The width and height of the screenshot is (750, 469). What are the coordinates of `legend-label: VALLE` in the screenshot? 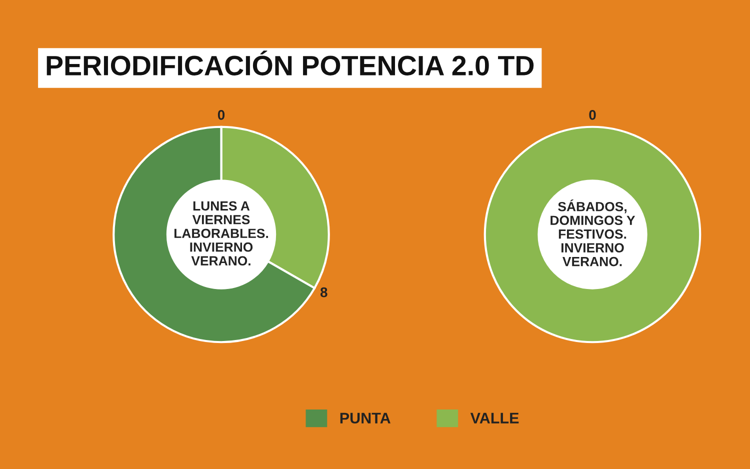 It's located at (494, 418).